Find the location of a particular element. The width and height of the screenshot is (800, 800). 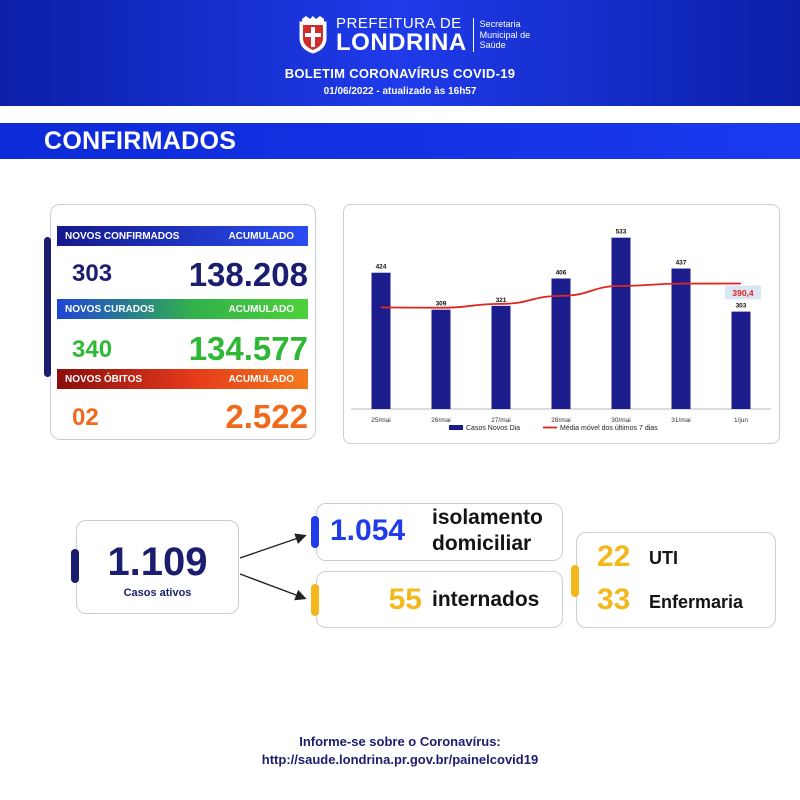

footer-info-text: Informe-se sobre o Coronavírus: is located at coordinates (400, 741).